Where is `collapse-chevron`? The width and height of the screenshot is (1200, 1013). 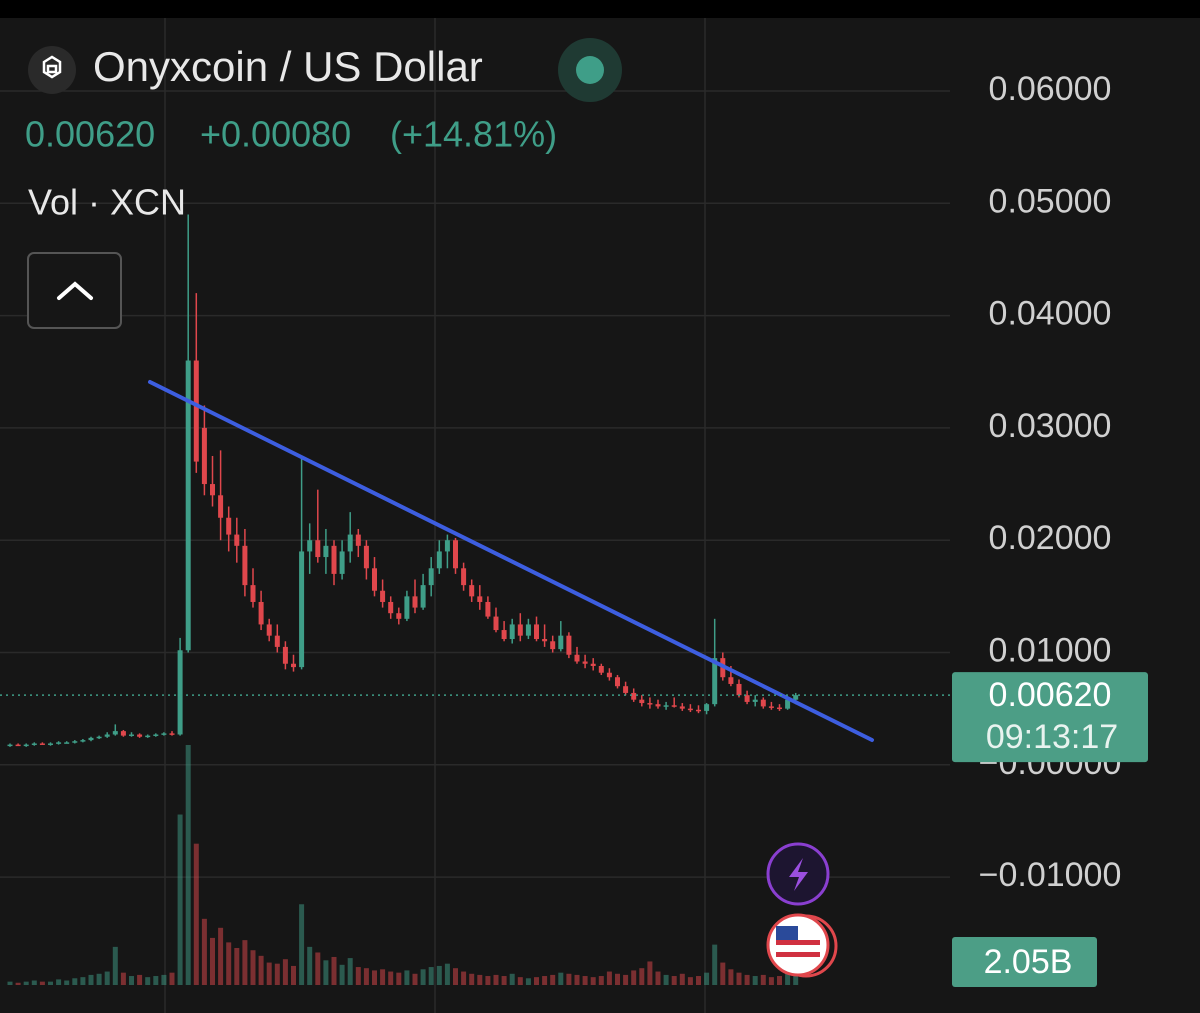 collapse-chevron is located at coordinates (75, 290).